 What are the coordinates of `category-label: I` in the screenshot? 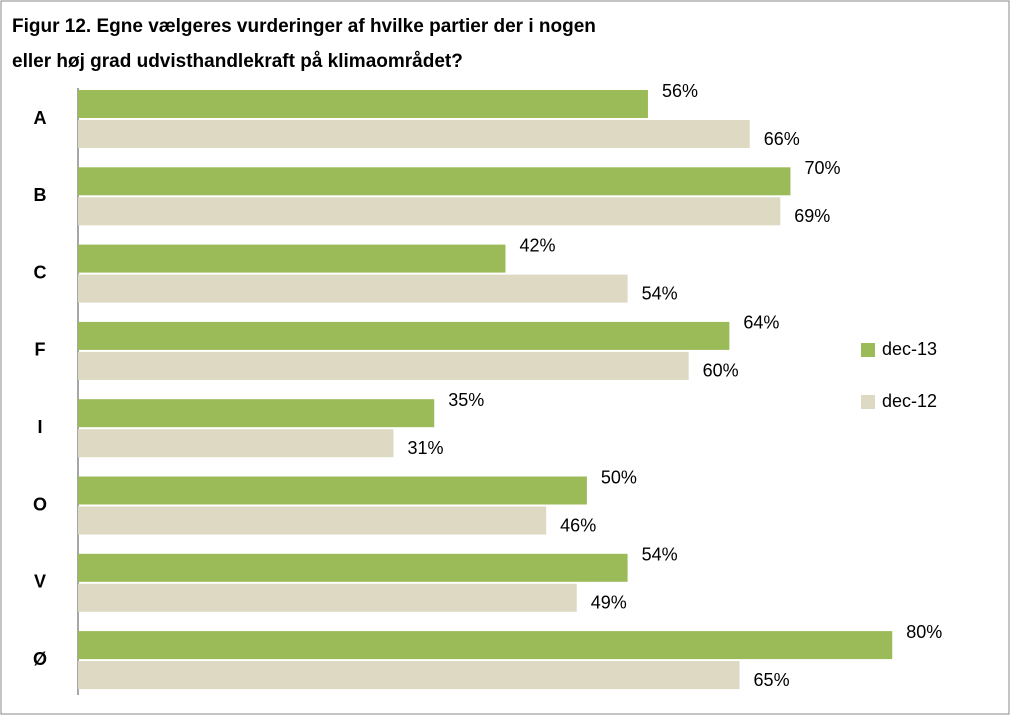 It's located at (39, 427).